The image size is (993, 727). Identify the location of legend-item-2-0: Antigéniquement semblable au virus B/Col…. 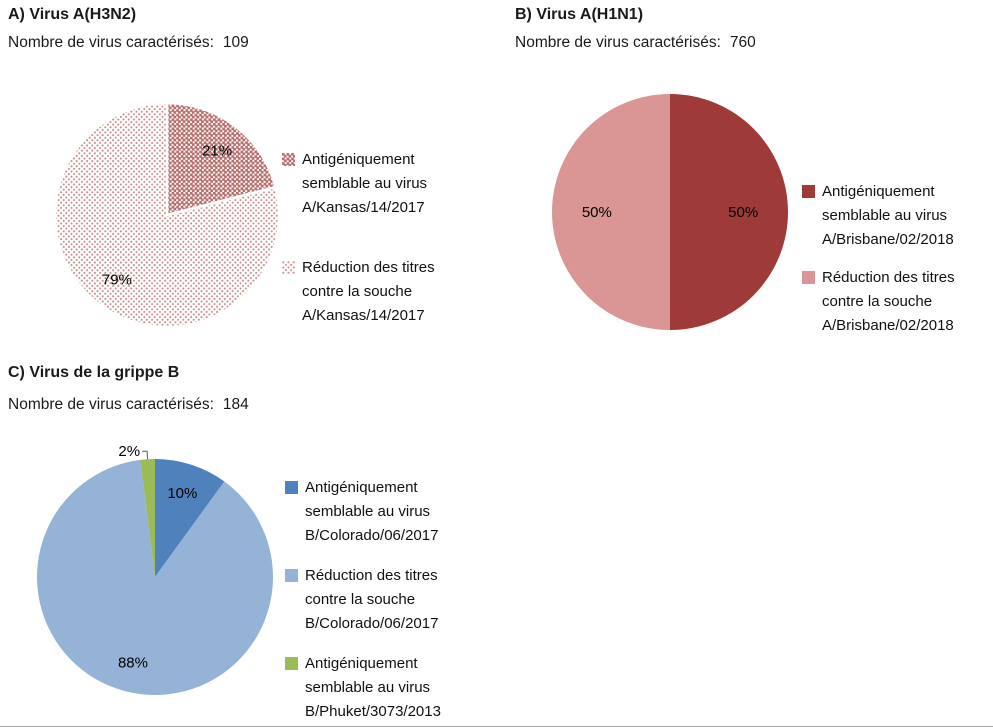
(372, 512).